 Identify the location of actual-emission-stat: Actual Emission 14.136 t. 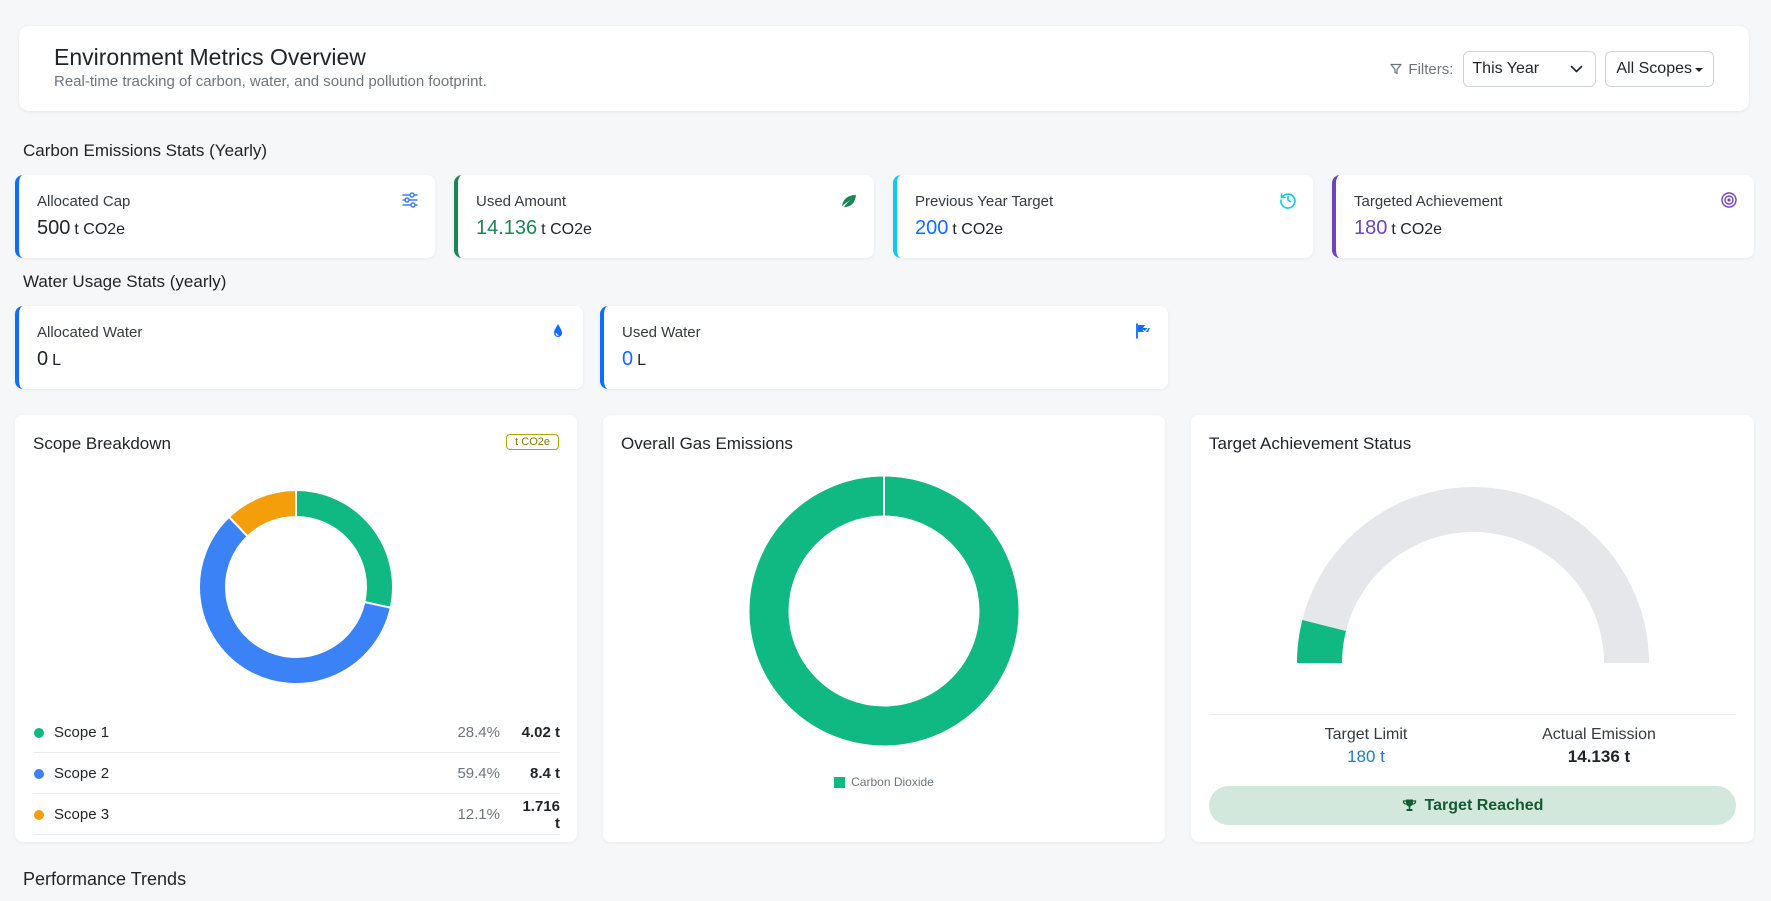
(1599, 746).